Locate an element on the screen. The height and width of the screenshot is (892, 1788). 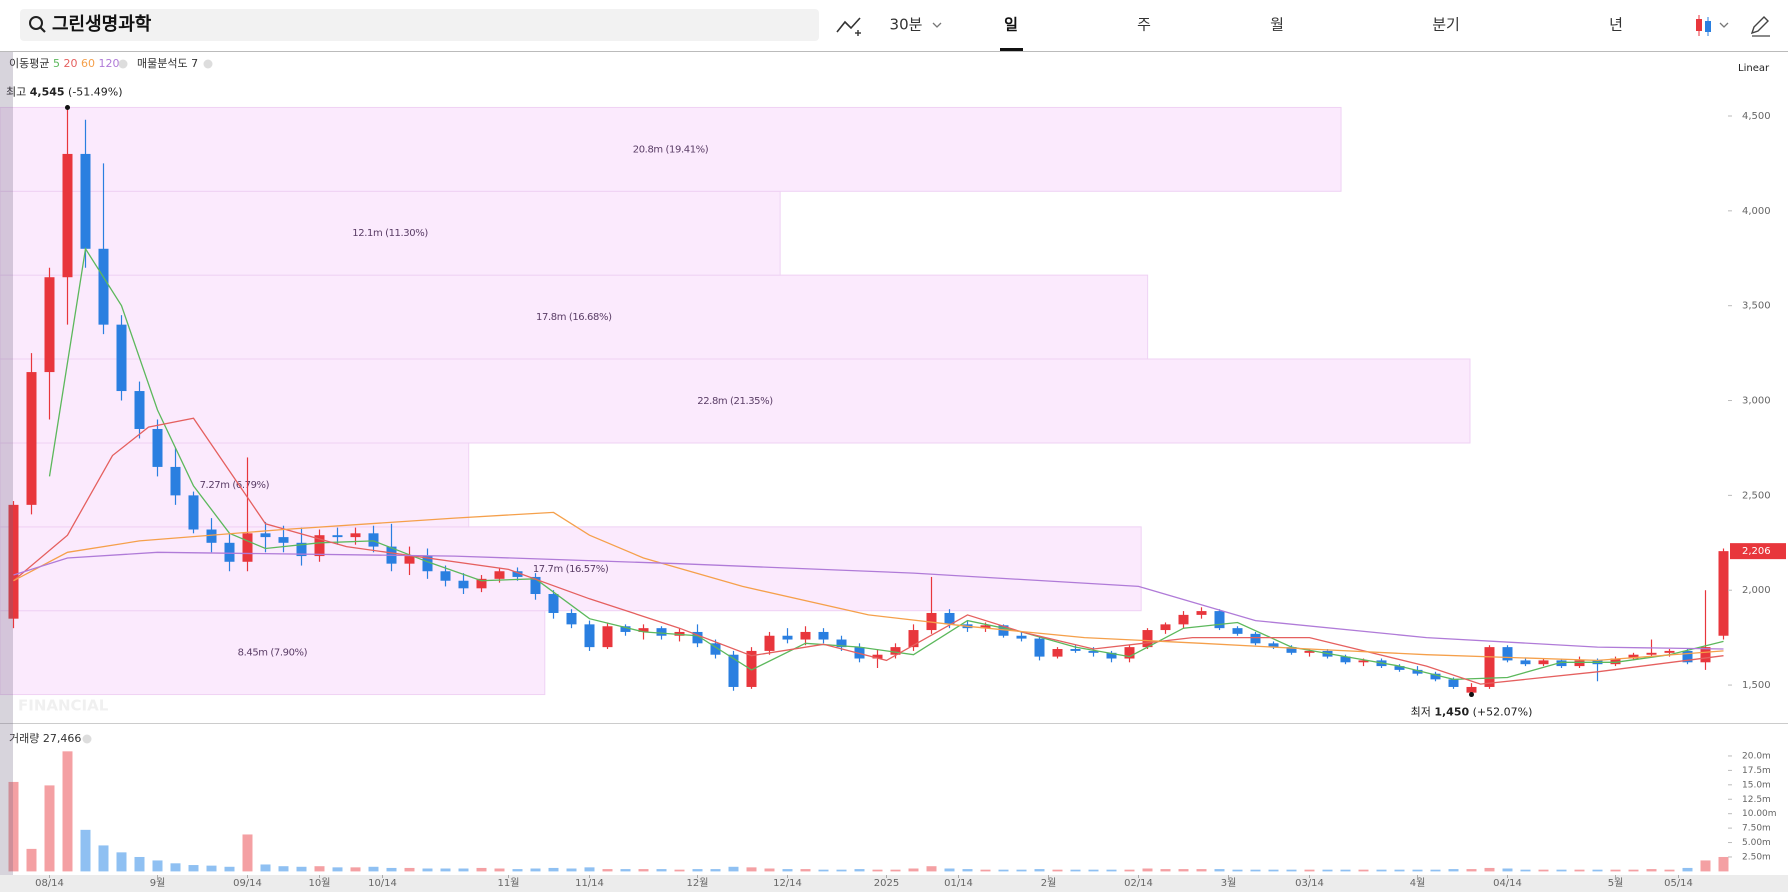
watermark: FINANCIAL is located at coordinates (63, 706).